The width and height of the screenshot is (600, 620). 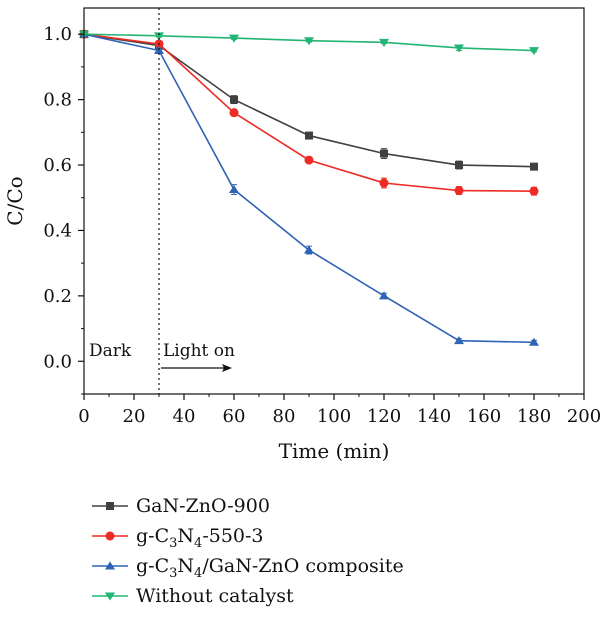 What do you see at coordinates (384, 416) in the screenshot?
I see `x-tick-label: 120` at bounding box center [384, 416].